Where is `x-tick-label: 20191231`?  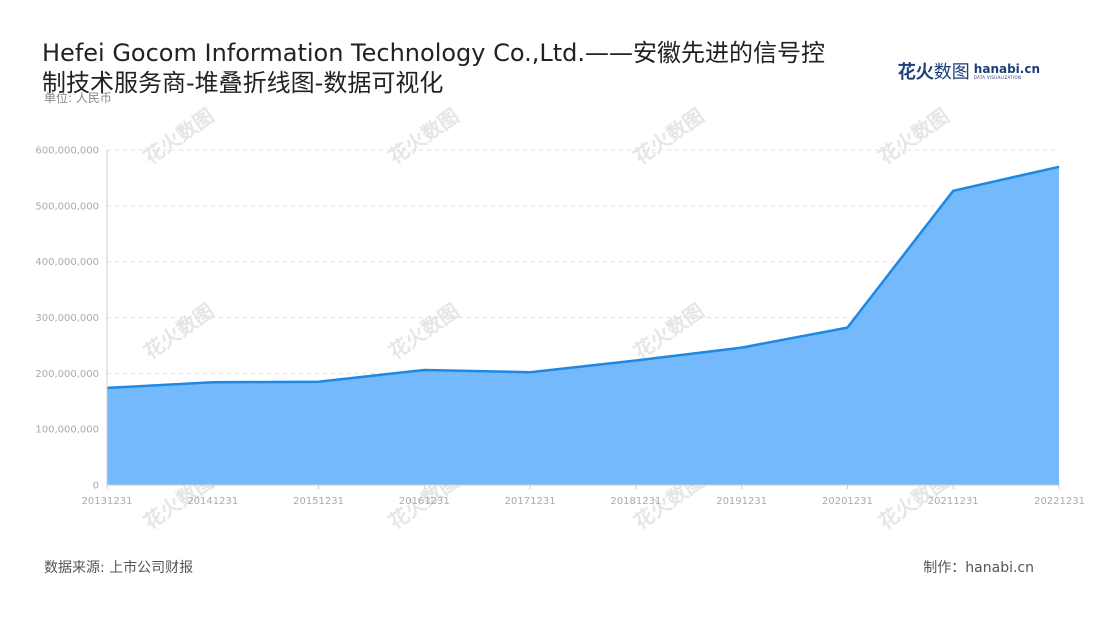
x-tick-label: 20191231 is located at coordinates (741, 501).